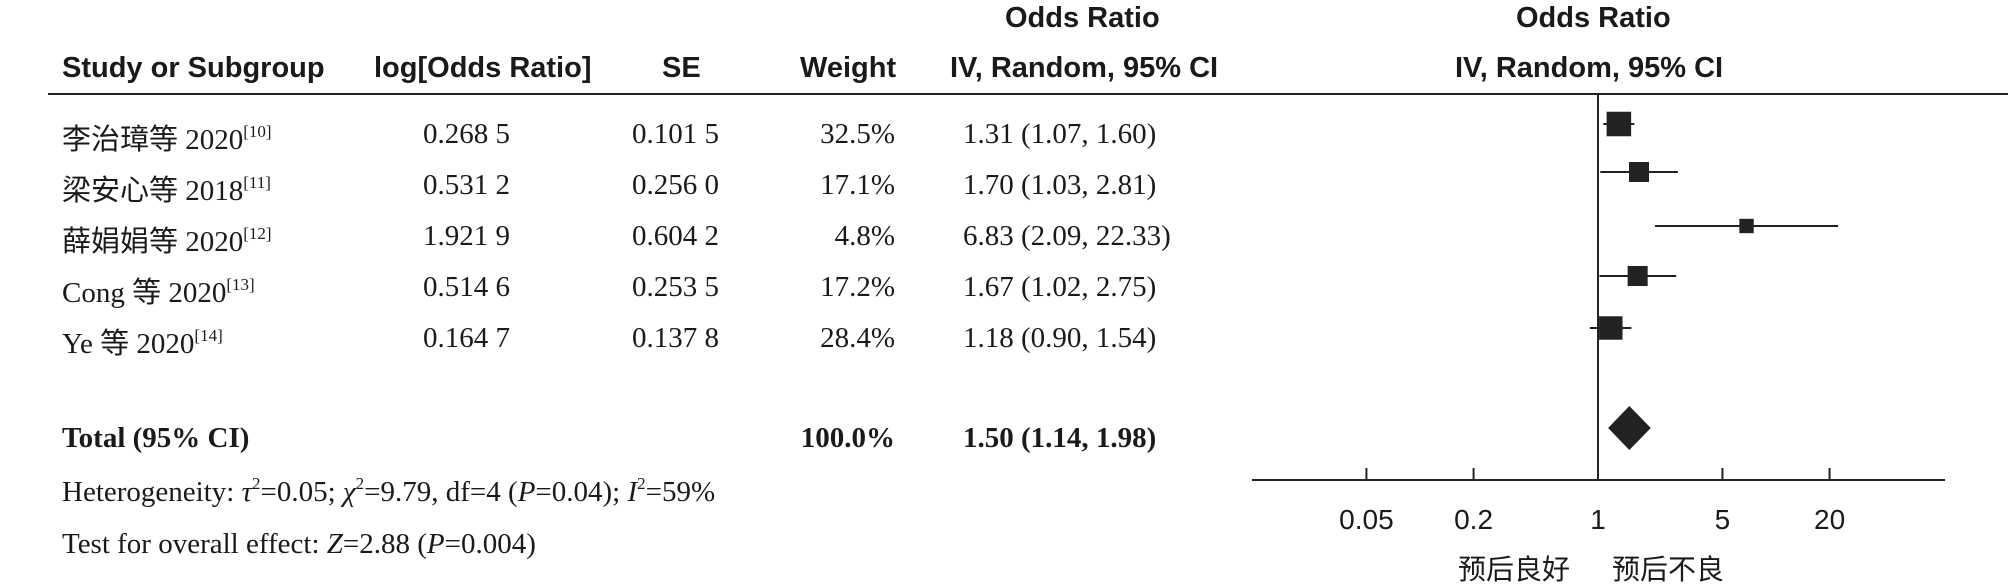 This screenshot has width=2008, height=588. What do you see at coordinates (466, 287) in the screenshot?
I see `study-log-or: 0.514 6` at bounding box center [466, 287].